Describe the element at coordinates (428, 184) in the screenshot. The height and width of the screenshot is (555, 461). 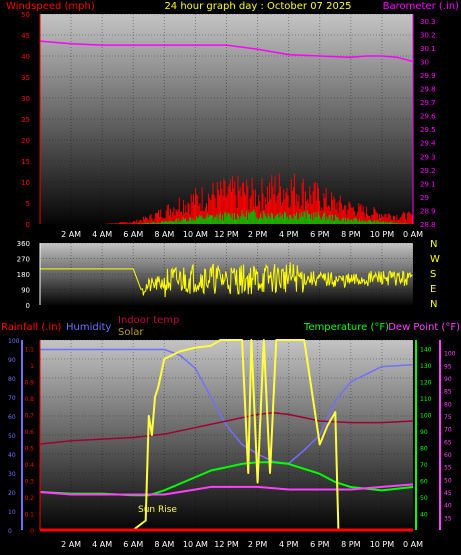
I see `right-tick-label: 29.1` at that location.